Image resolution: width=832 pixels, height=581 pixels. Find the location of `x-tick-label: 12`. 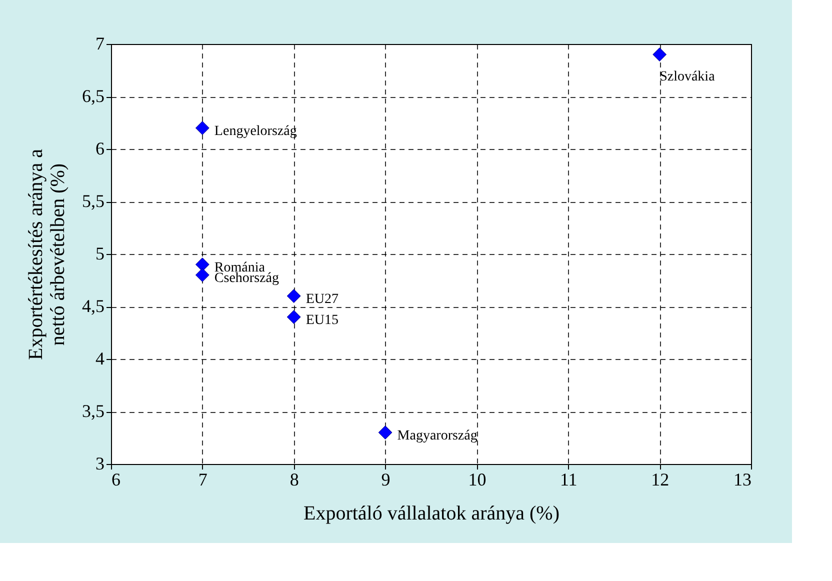

x-tick-label: 12 is located at coordinates (660, 480).